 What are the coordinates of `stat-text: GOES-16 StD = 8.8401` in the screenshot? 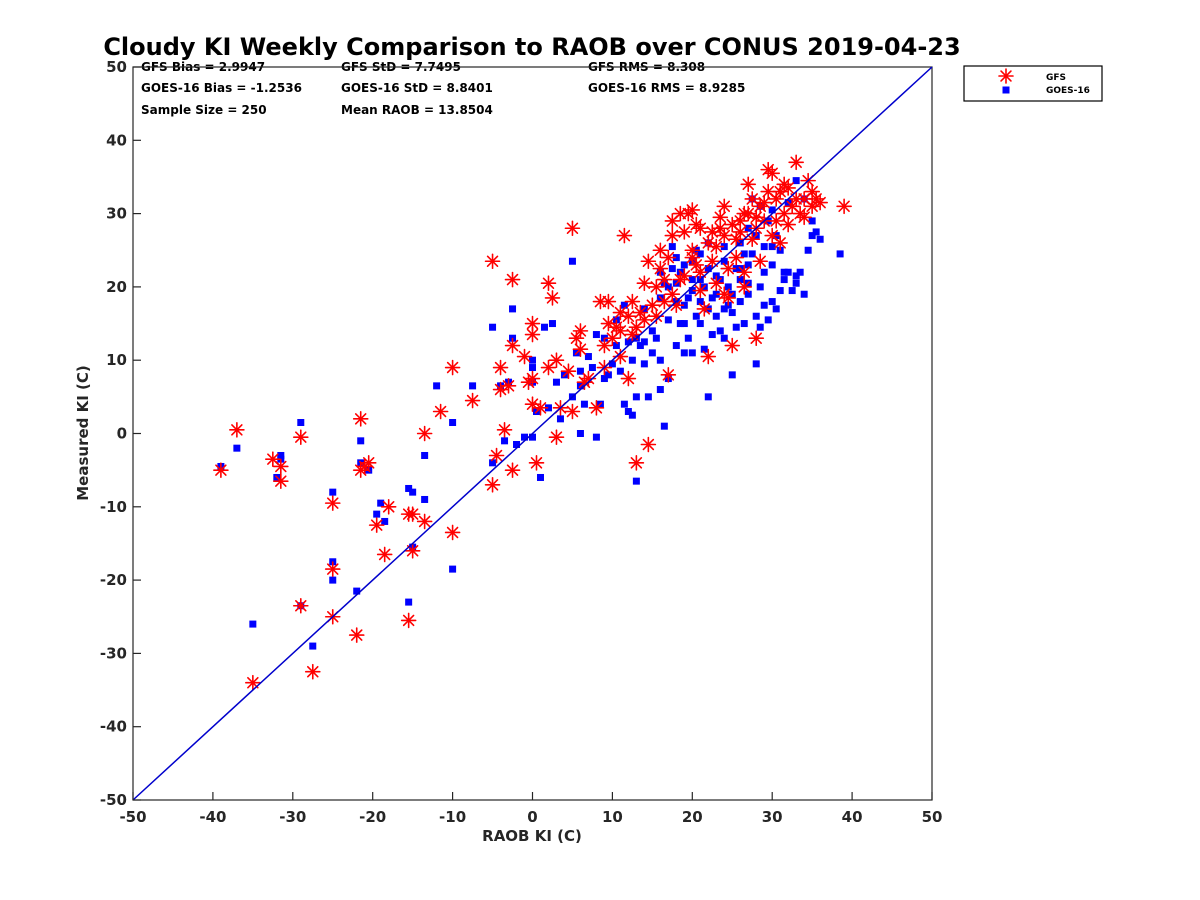 It's located at (417, 88).